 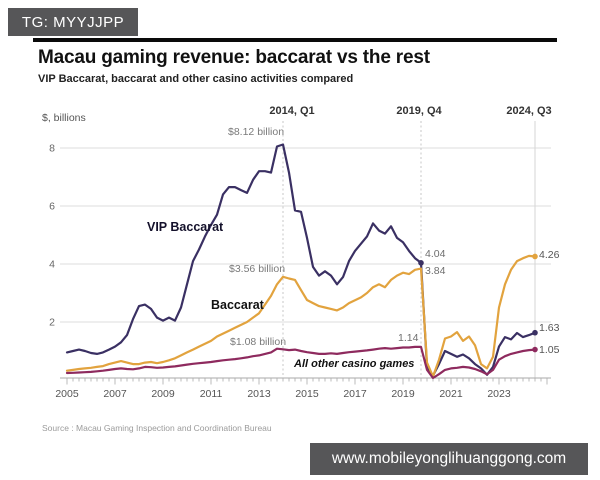 What do you see at coordinates (211, 394) in the screenshot?
I see `svg-text: 2011` at bounding box center [211, 394].